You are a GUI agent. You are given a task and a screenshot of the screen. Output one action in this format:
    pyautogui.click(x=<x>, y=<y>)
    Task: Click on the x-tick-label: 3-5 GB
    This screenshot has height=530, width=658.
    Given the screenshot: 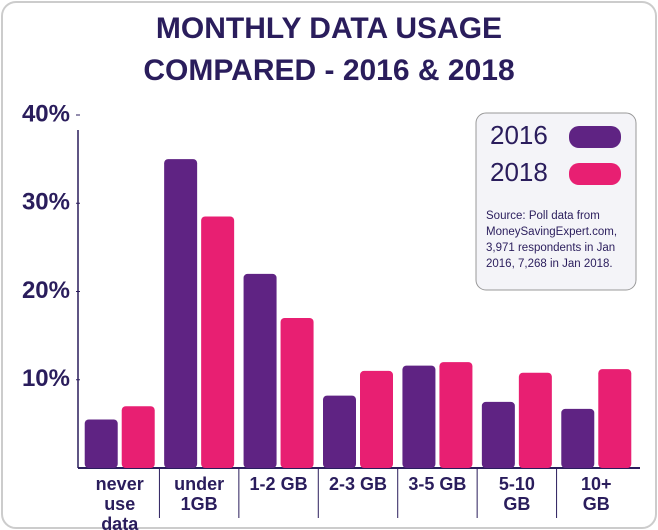 What is the action you would take?
    pyautogui.click(x=437, y=484)
    